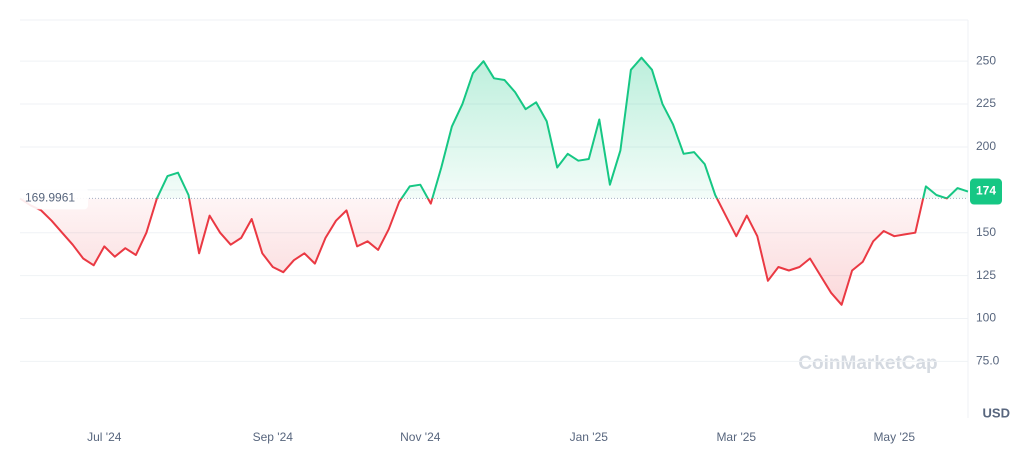 The height and width of the screenshot is (449, 1024). Describe the element at coordinates (894, 437) in the screenshot. I see `x-tick-label: May '25` at that location.